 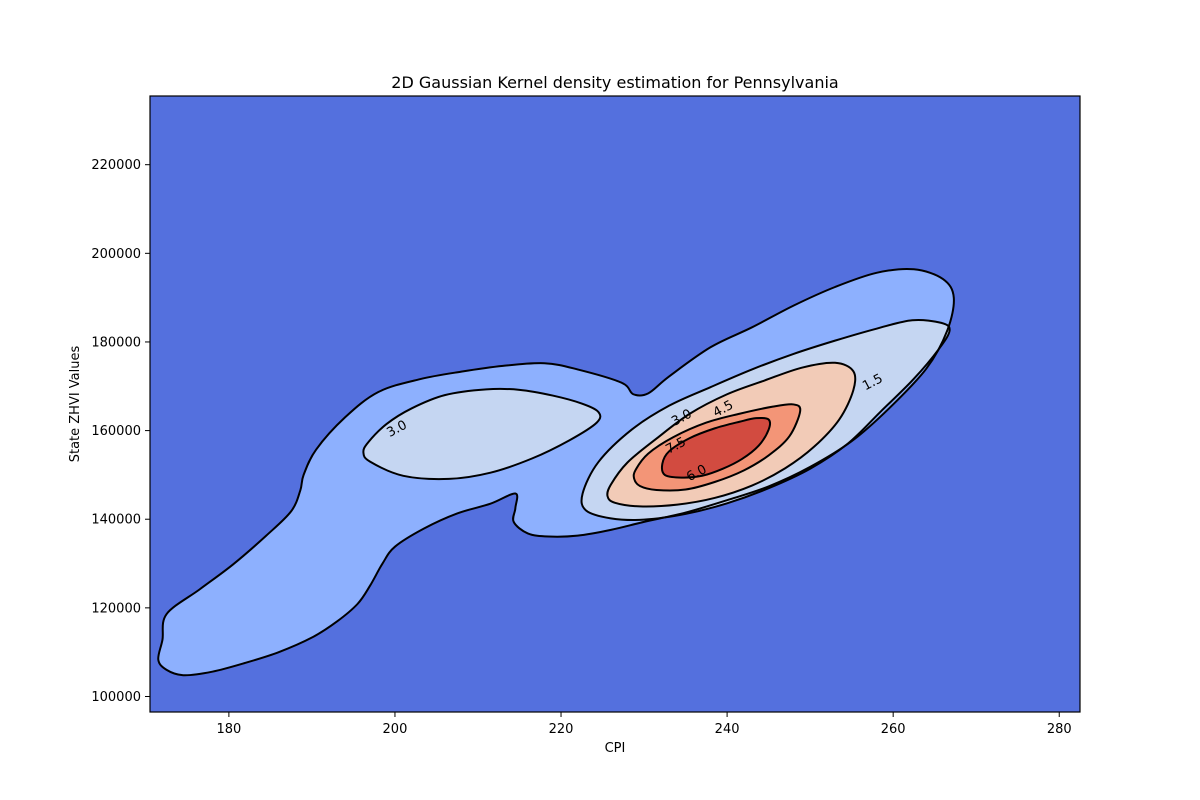 What do you see at coordinates (644, 724) in the screenshot?
I see `x-axis: 180 200 220 240 260 280` at bounding box center [644, 724].